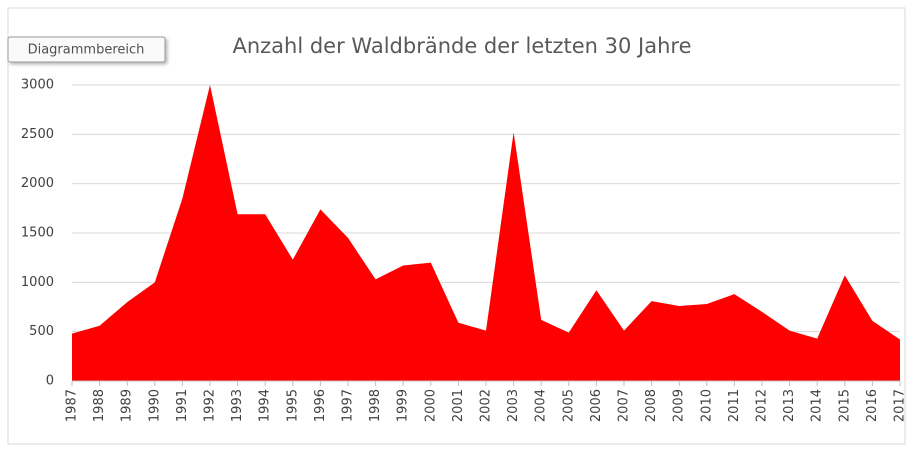 The image size is (914, 460). I want to click on y-tick-label: 500, so click(41, 331).